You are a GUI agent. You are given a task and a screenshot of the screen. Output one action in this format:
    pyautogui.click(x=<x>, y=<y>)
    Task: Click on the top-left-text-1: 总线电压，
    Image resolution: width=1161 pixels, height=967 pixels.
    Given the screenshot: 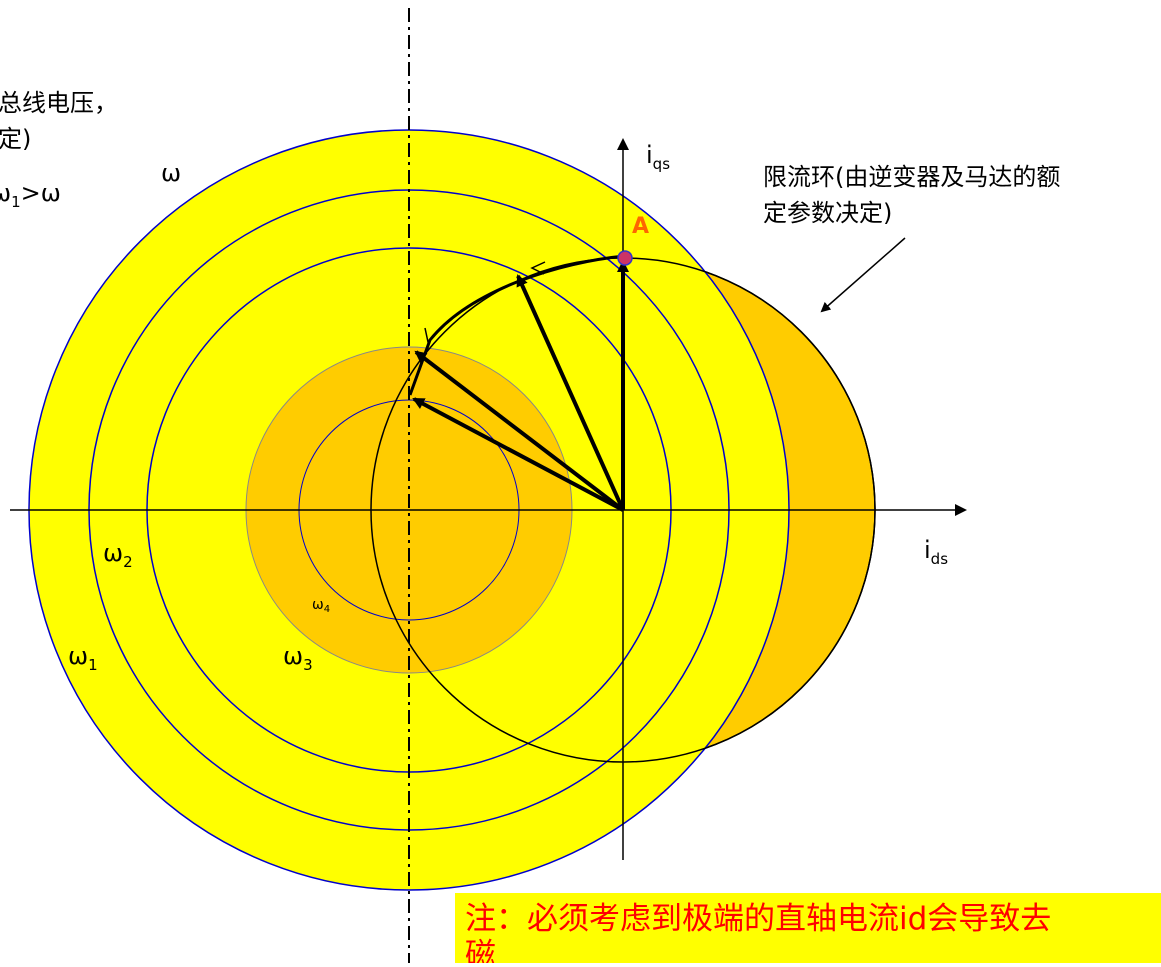 What is the action you would take?
    pyautogui.click(x=59, y=103)
    